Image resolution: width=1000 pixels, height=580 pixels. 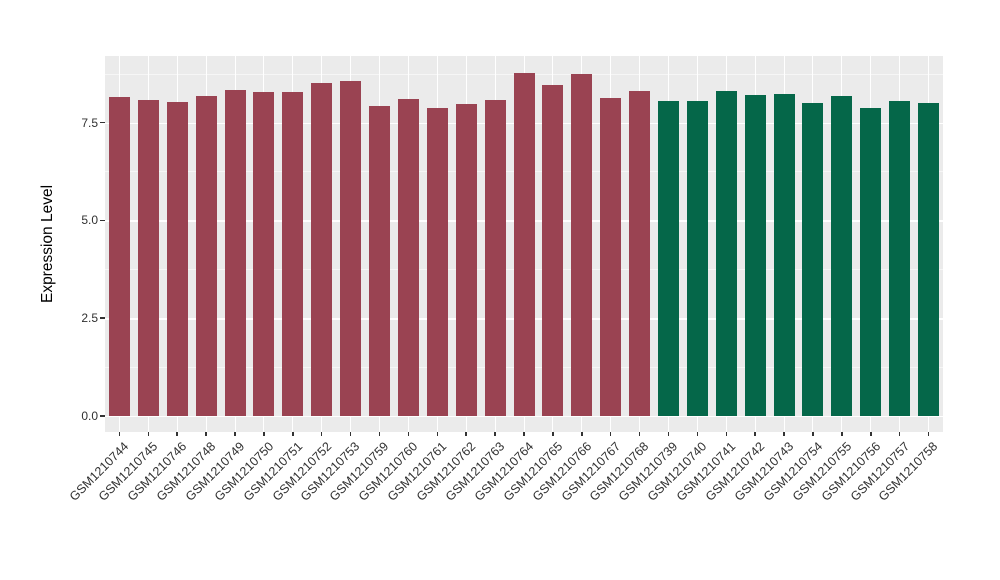 What do you see at coordinates (668, 258) in the screenshot?
I see `bar-GSM1210739` at bounding box center [668, 258].